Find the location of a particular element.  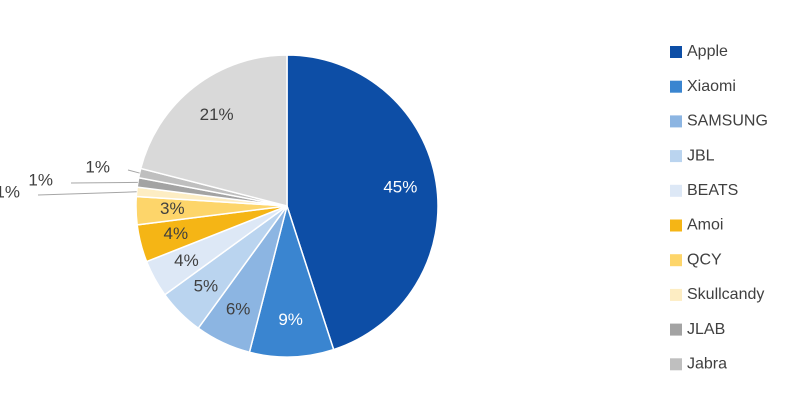

data-label: 3% is located at coordinates (172, 208).